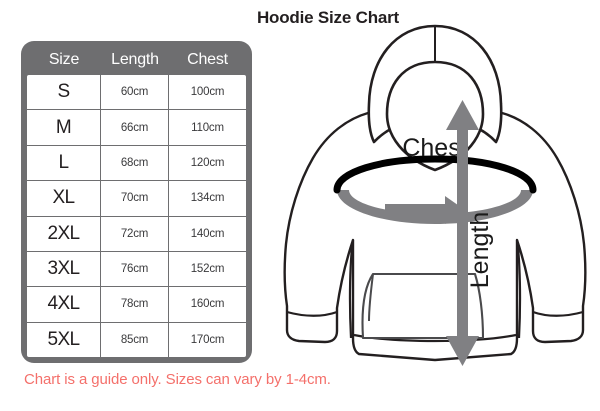  I want to click on right-cuff-line, so click(558, 313).